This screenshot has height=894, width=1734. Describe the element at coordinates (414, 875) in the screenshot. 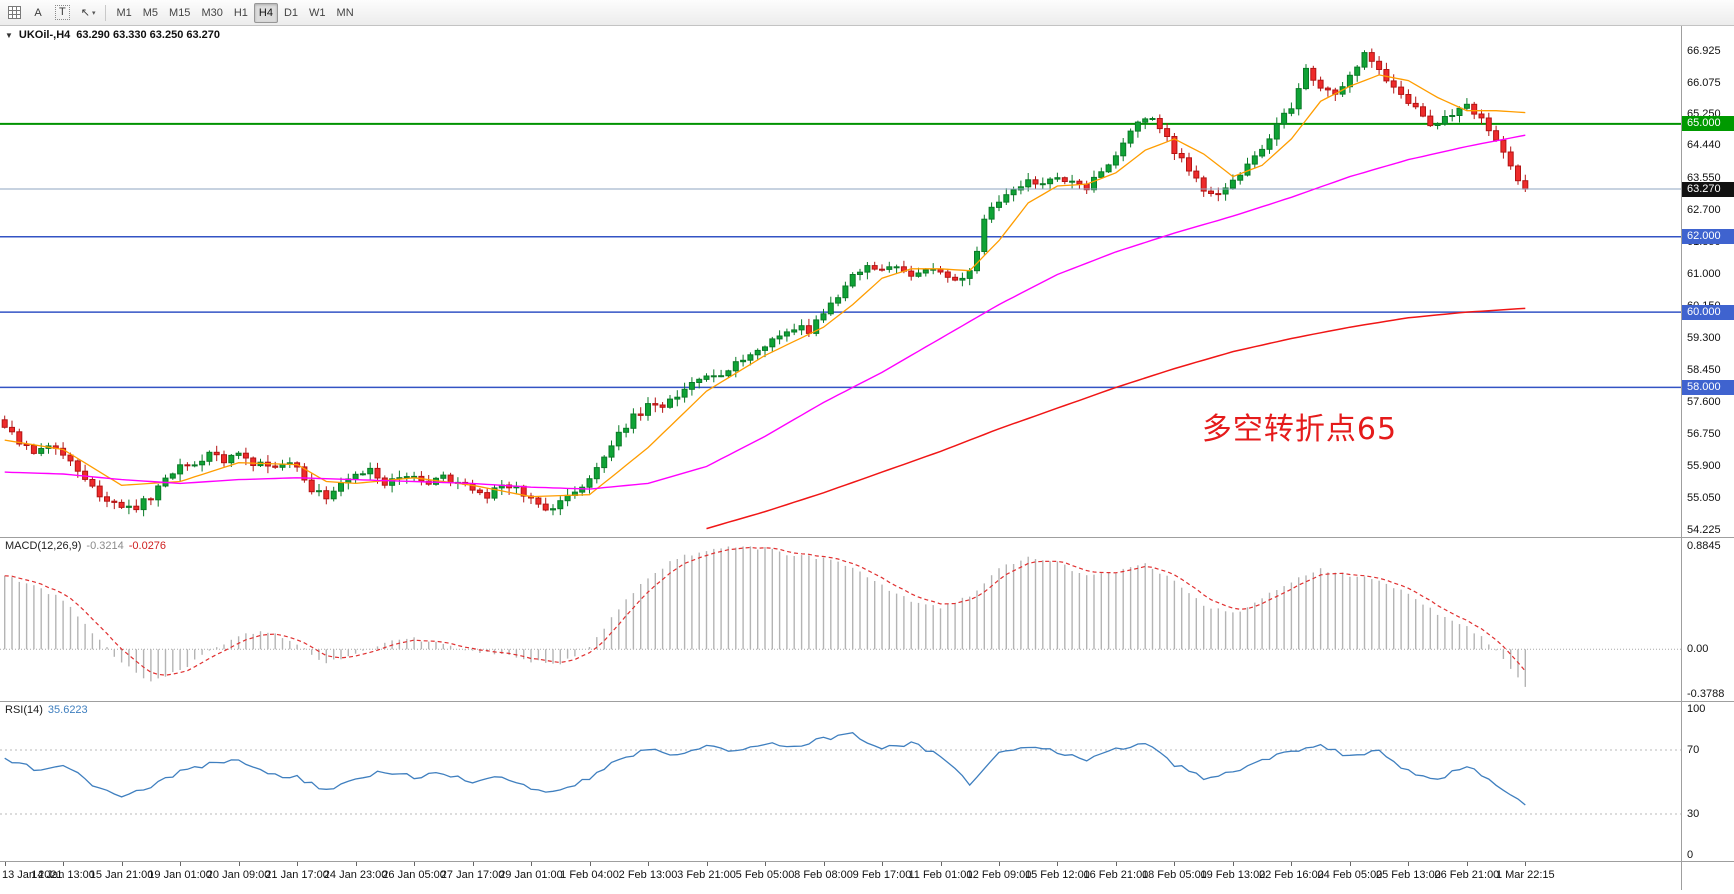

I see `time-axis-label: 26 Jan 05:00` at that location.